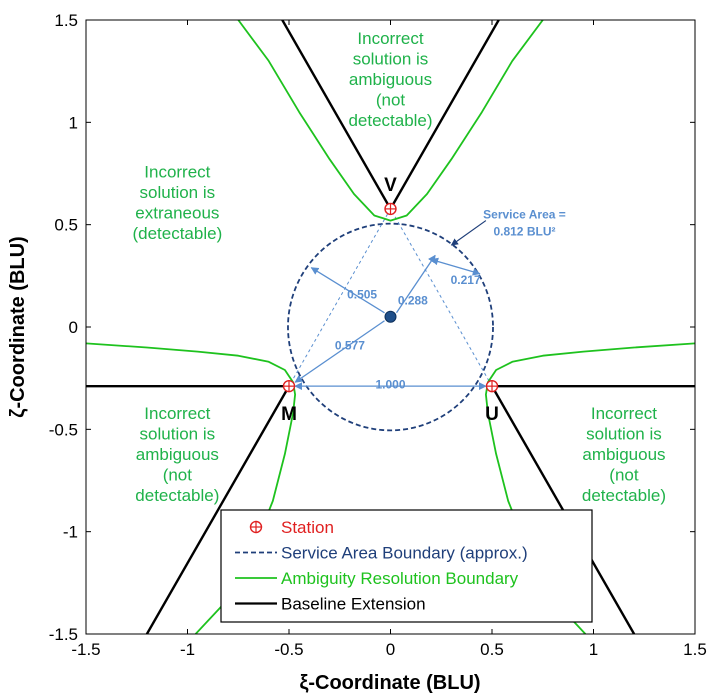 The image size is (716, 697). I want to click on dimension-label: 0.505, so click(362, 294).